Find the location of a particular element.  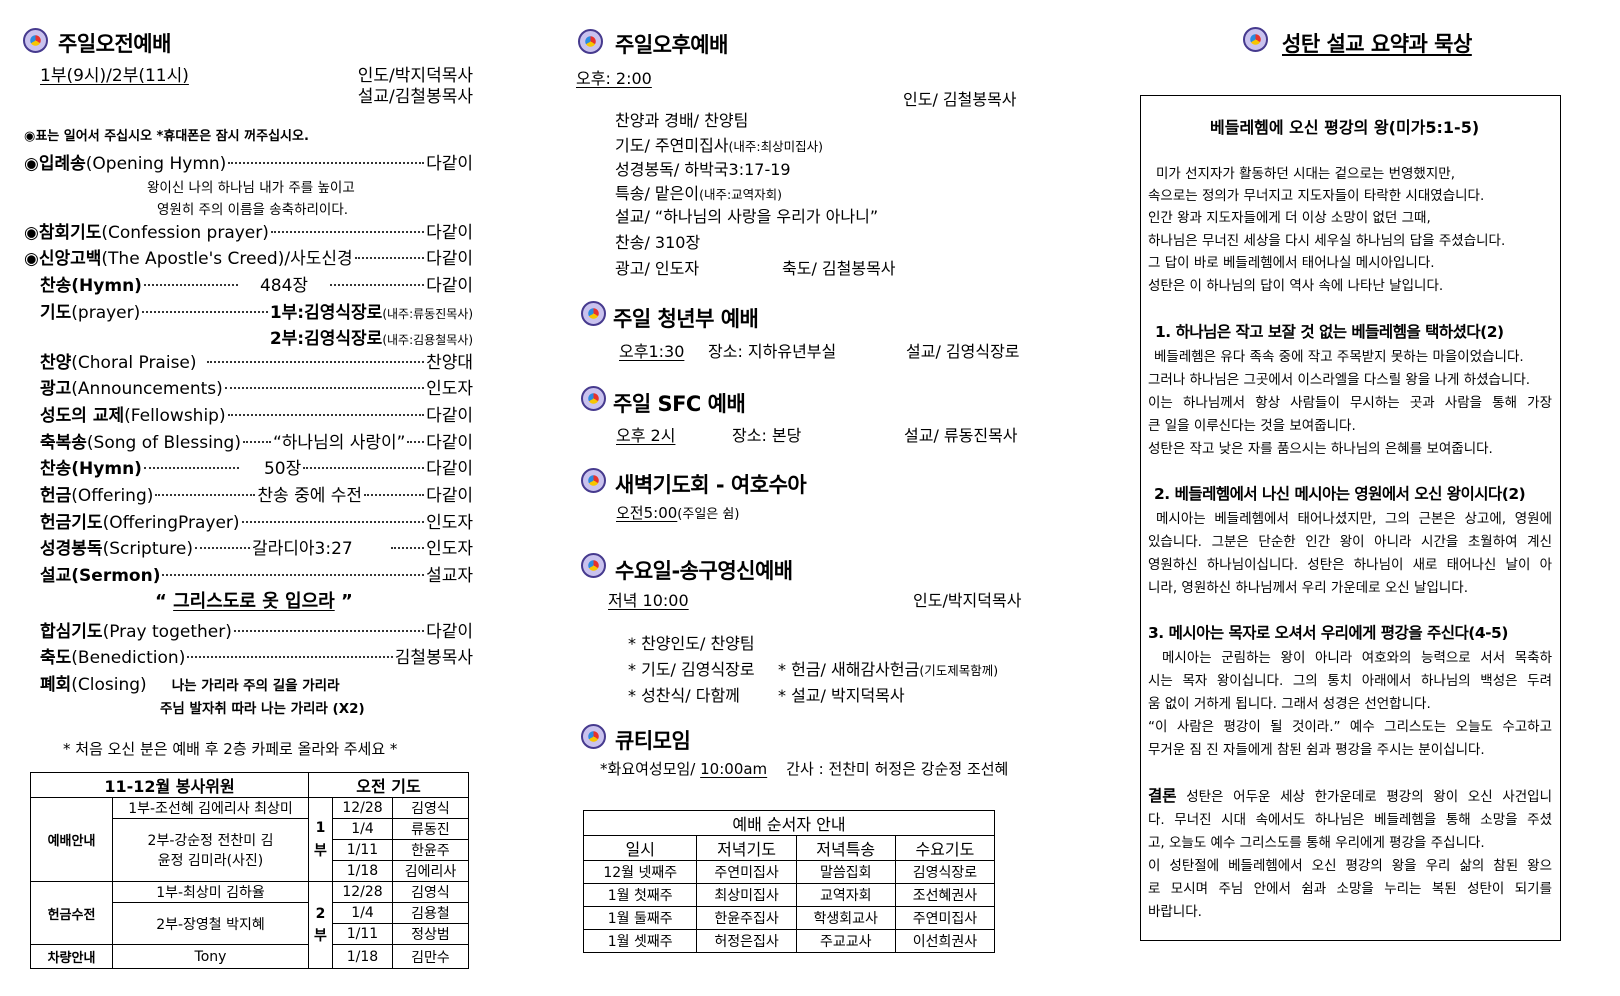

lyrics-line: 영원히 주의 이름을 송축하리이다. is located at coordinates (253, 210).